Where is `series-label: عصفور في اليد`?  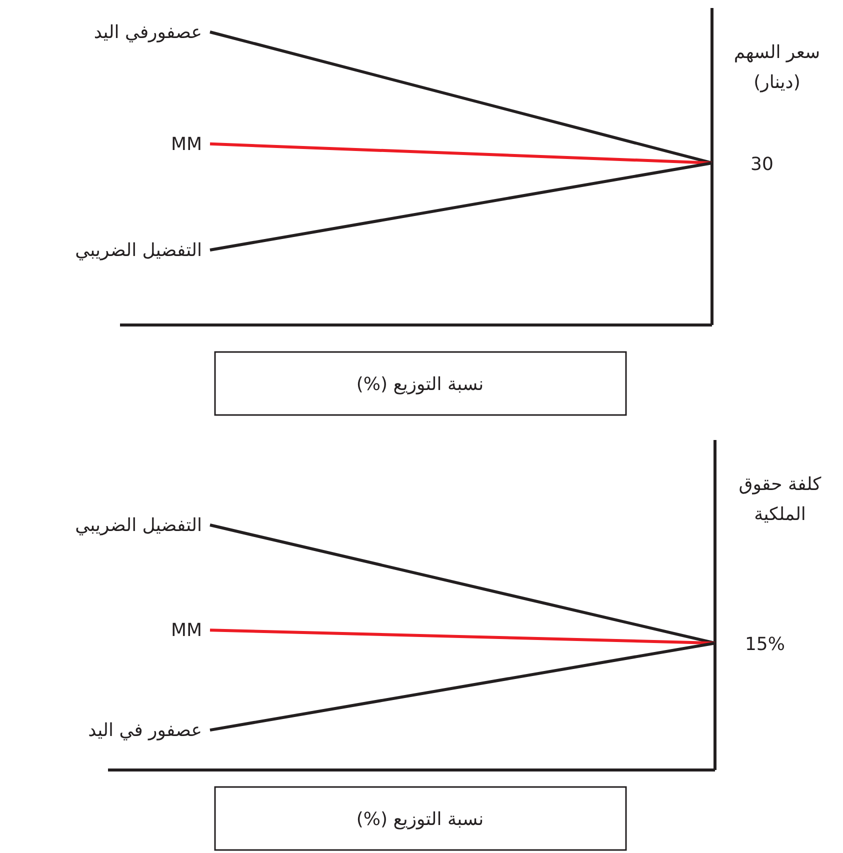
series-label: عصفور في اليد is located at coordinates (145, 731).